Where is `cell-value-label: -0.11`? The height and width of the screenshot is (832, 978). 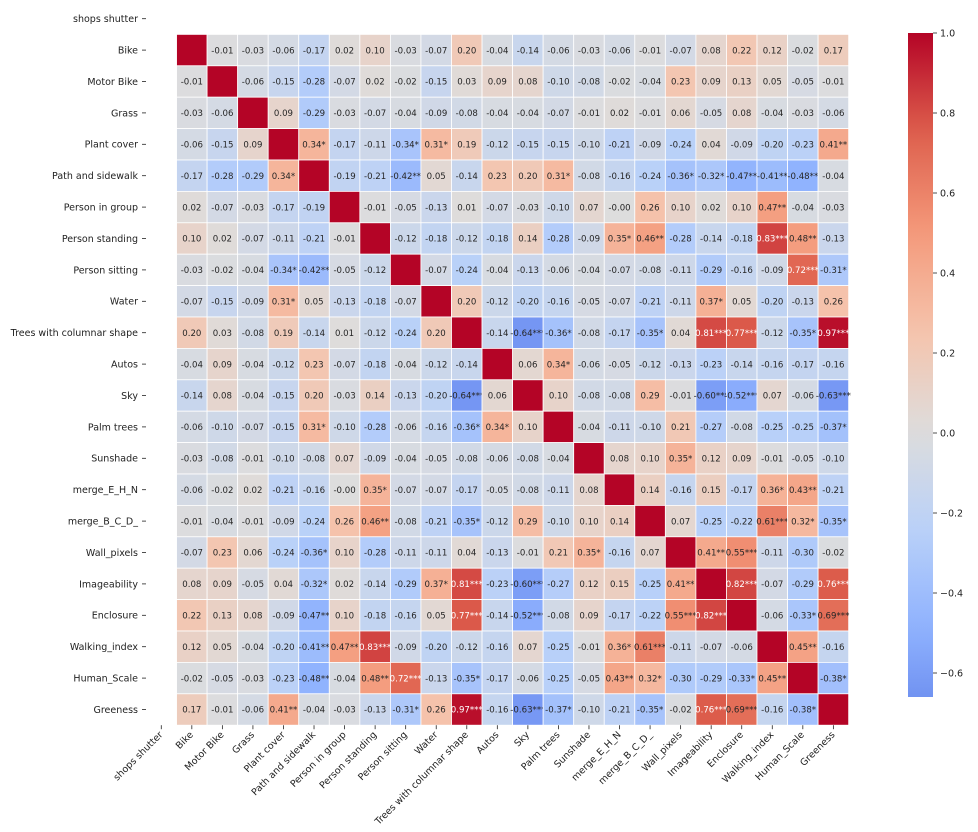 cell-value-label: -0.11 is located at coordinates (406, 554).